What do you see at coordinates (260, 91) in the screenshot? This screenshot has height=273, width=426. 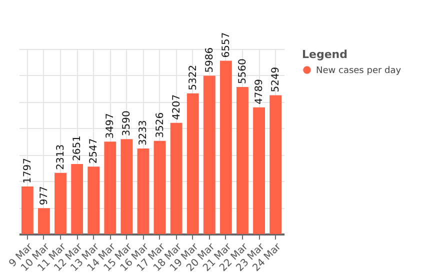 I see `data-label: 4789` at bounding box center [260, 91].